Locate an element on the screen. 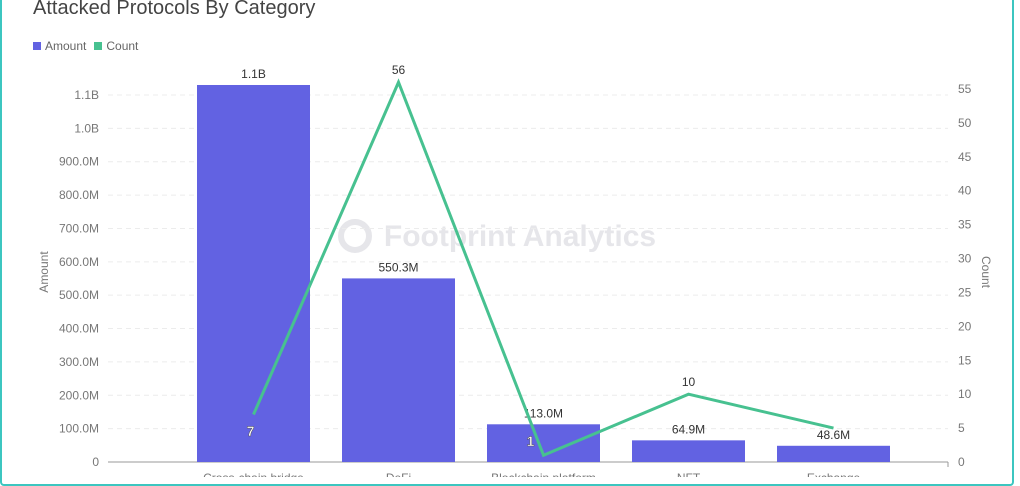 This screenshot has width=1020, height=486. y2-tick-label: 20 is located at coordinates (965, 326).